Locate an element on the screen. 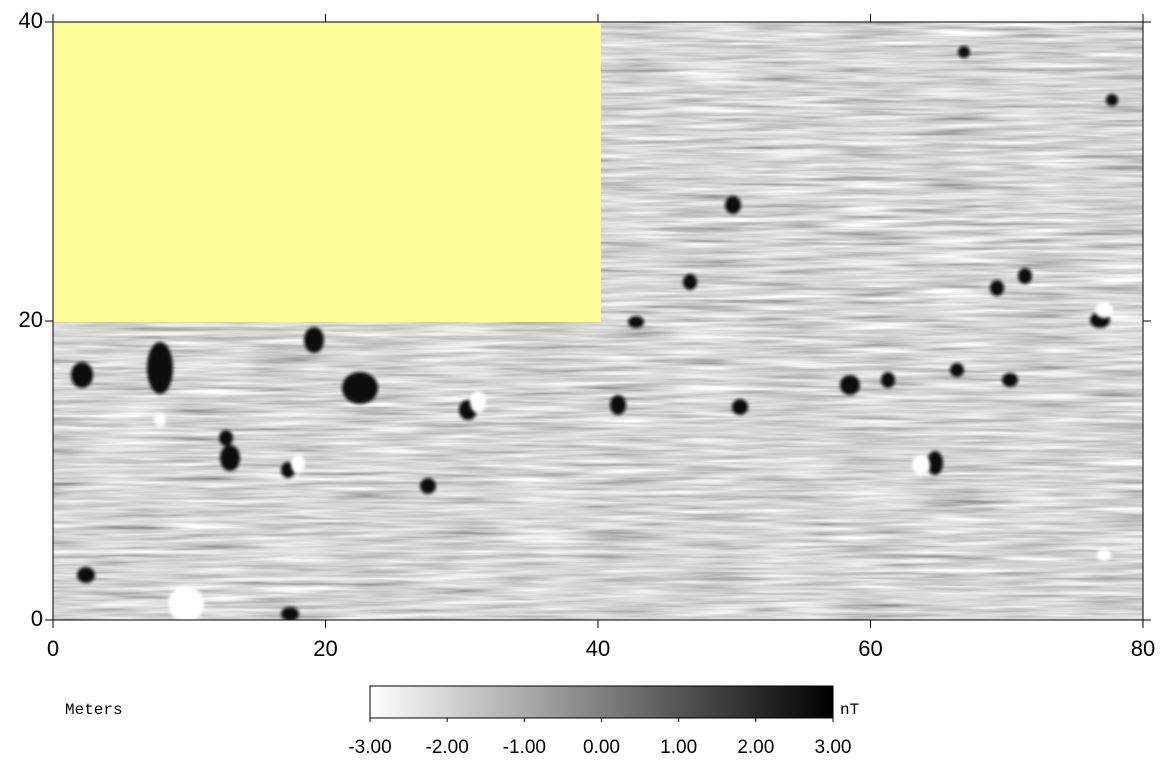  x-tick-label: 0 is located at coordinates (53, 648).